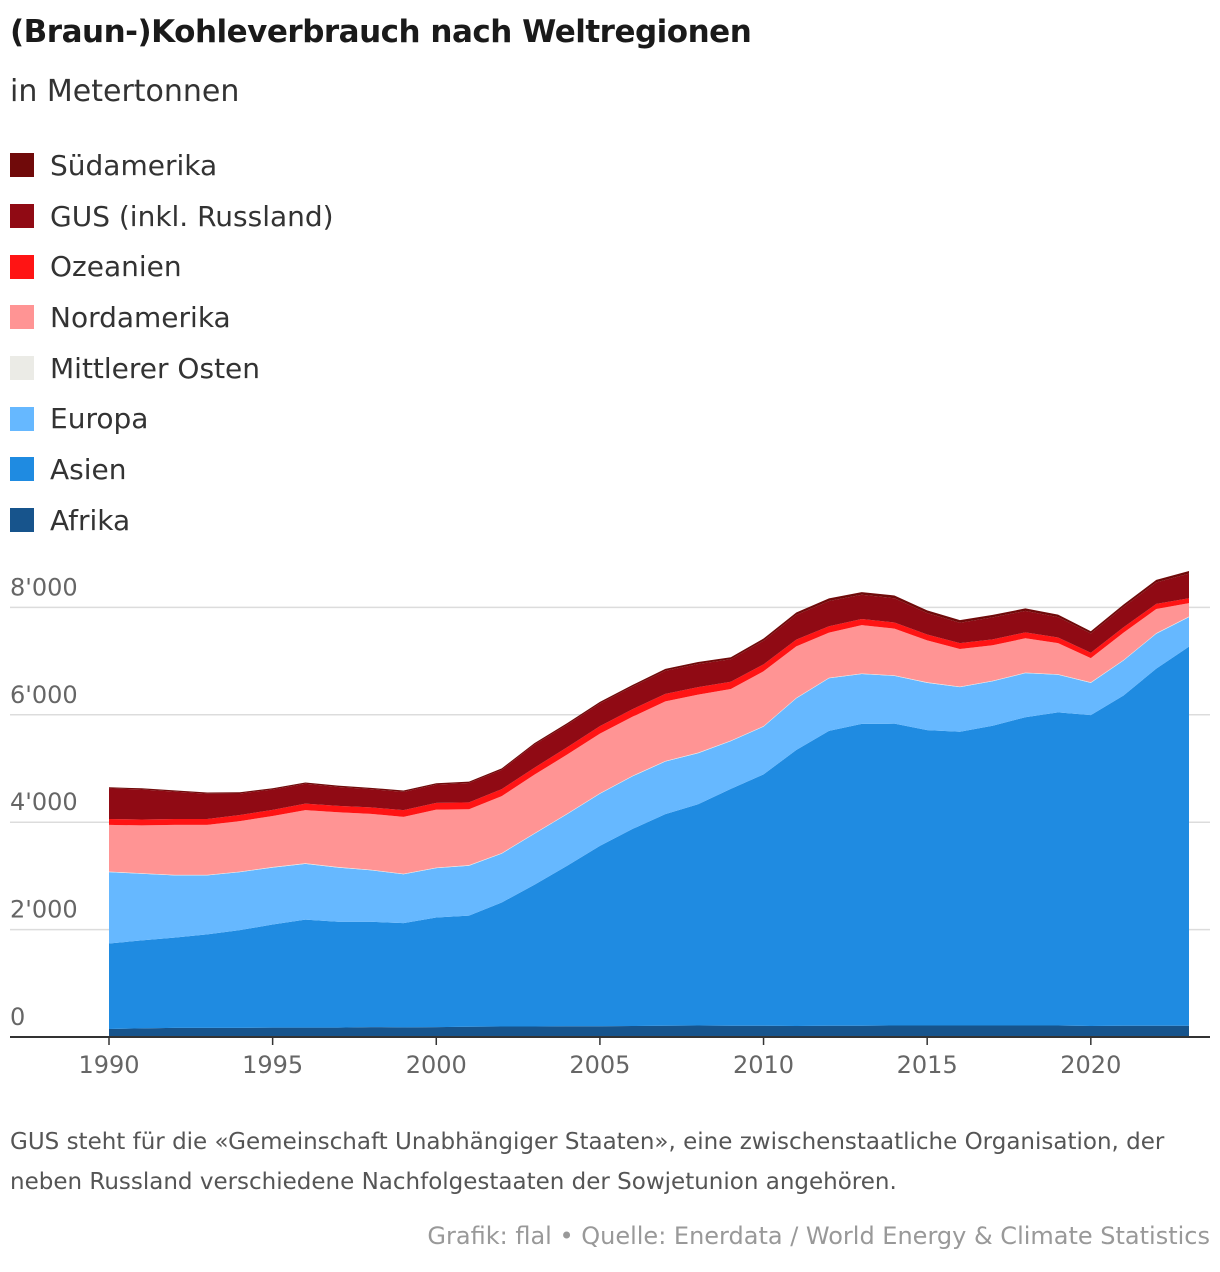 This screenshot has width=1220, height=1272. What do you see at coordinates (44, 802) in the screenshot?
I see `y-tick-label: 4'000` at bounding box center [44, 802].